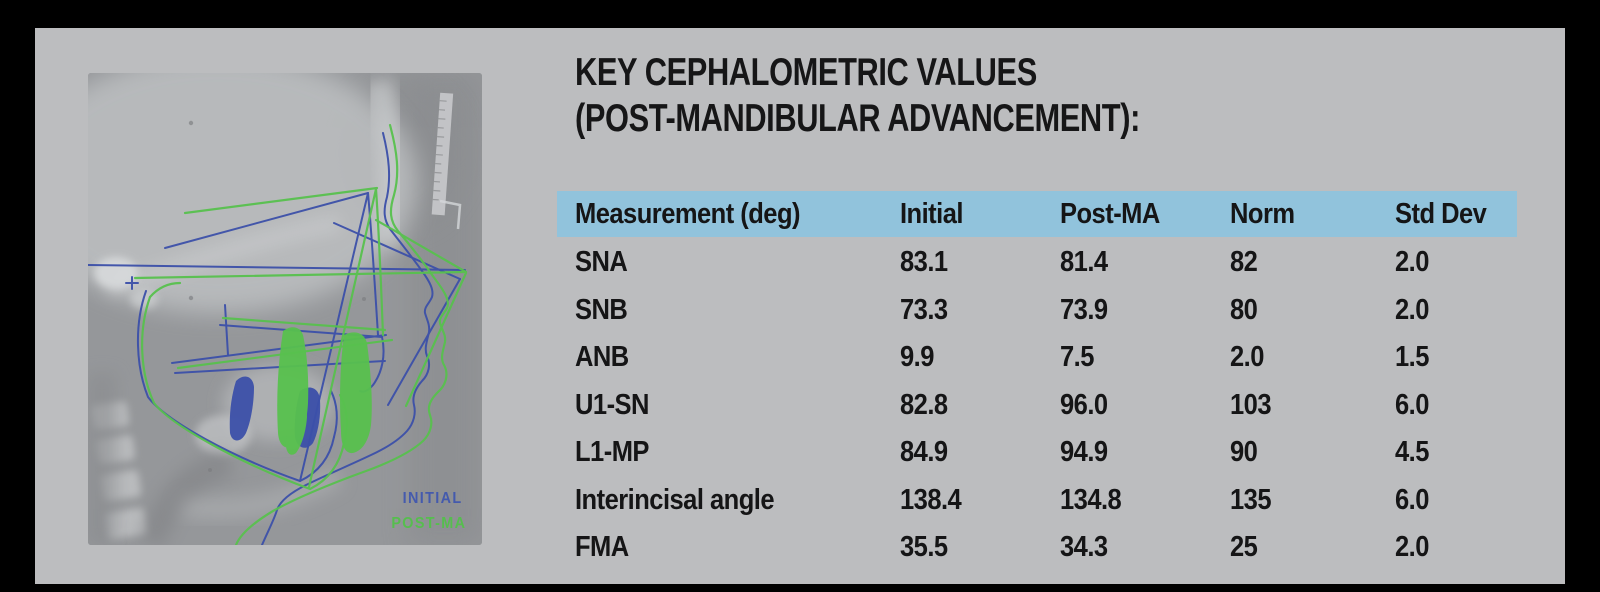 The image size is (1600, 592). I want to click on postma-value: 73.9, so click(1084, 309).